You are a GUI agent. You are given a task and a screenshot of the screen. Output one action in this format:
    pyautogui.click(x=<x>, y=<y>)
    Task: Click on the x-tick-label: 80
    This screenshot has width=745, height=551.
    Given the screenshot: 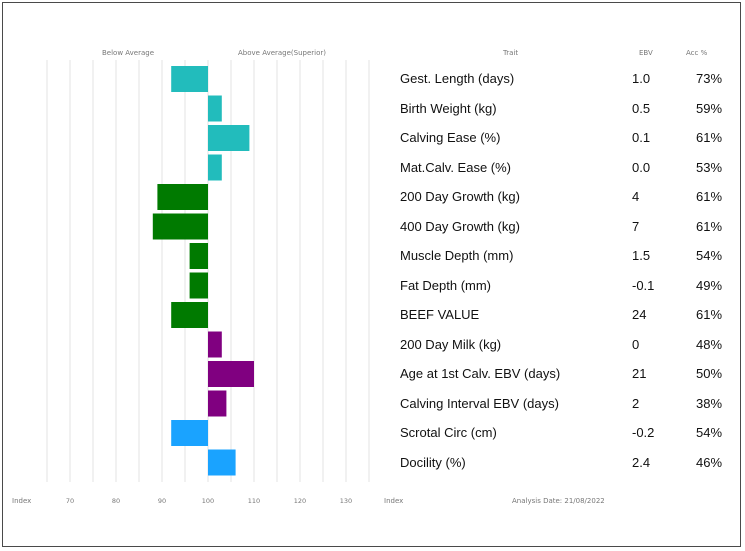 What is the action you would take?
    pyautogui.click(x=116, y=501)
    